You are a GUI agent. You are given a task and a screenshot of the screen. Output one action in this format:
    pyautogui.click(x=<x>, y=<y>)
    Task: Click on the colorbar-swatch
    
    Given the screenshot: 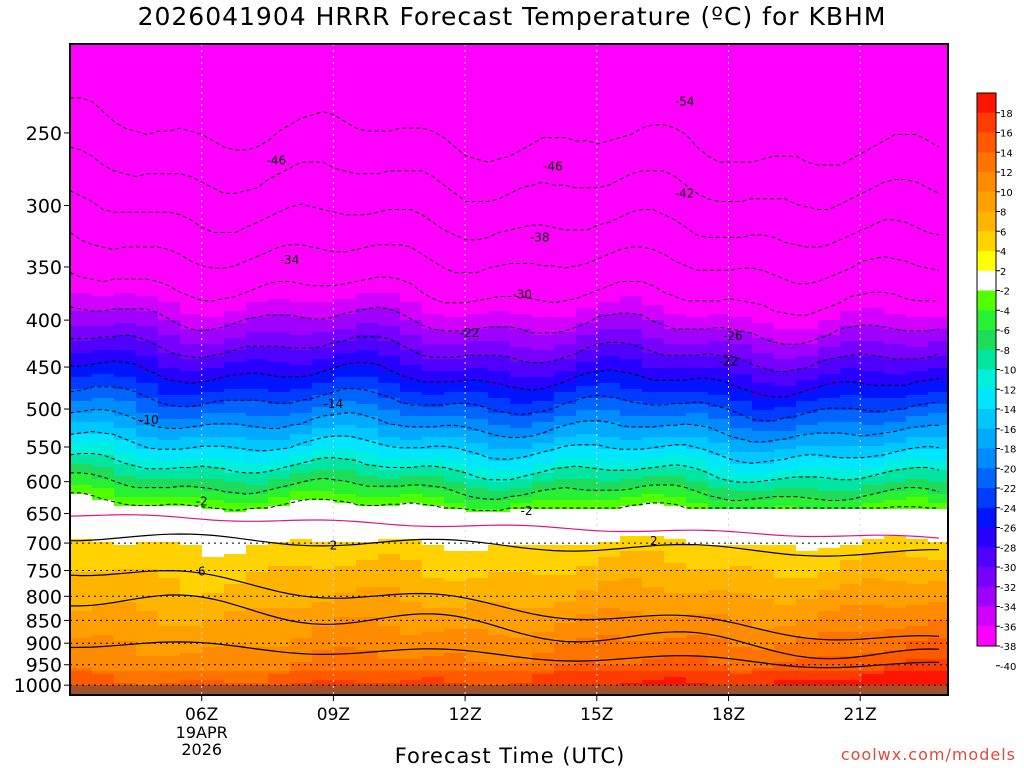 What is the action you would take?
    pyautogui.click(x=986, y=577)
    